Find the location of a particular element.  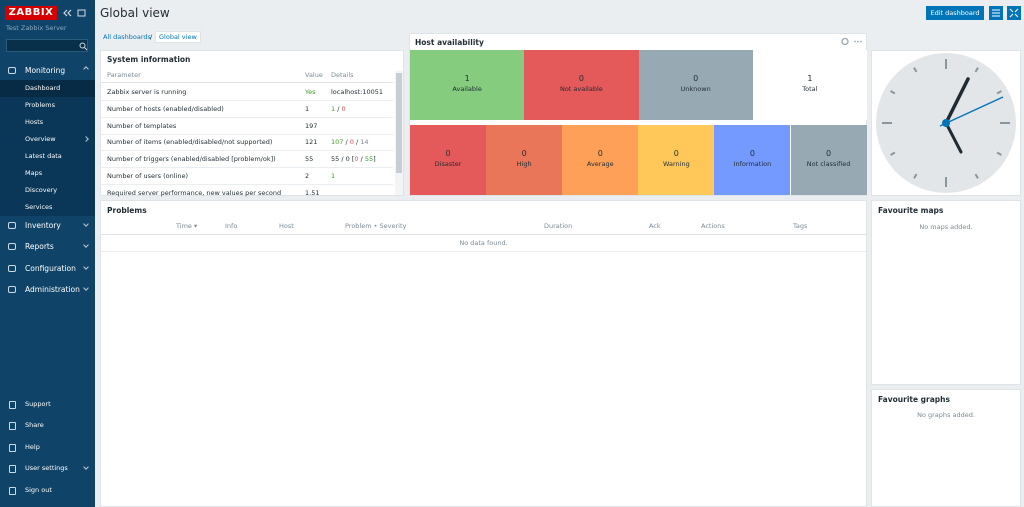

footer-link: Support is located at coordinates (38, 404).